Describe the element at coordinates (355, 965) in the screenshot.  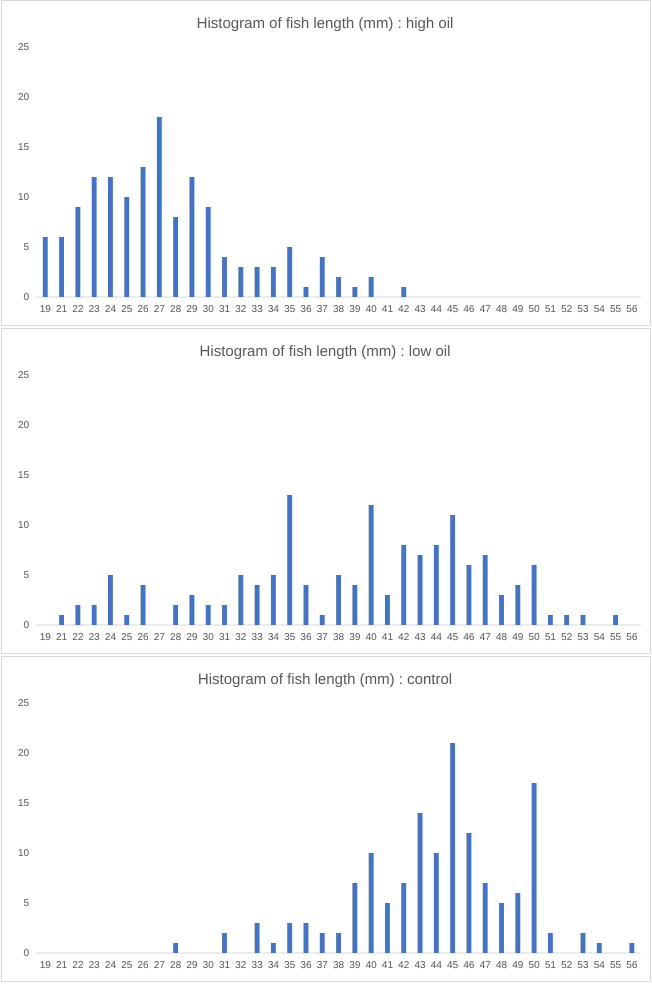
I see `x-tick-label: 39` at that location.